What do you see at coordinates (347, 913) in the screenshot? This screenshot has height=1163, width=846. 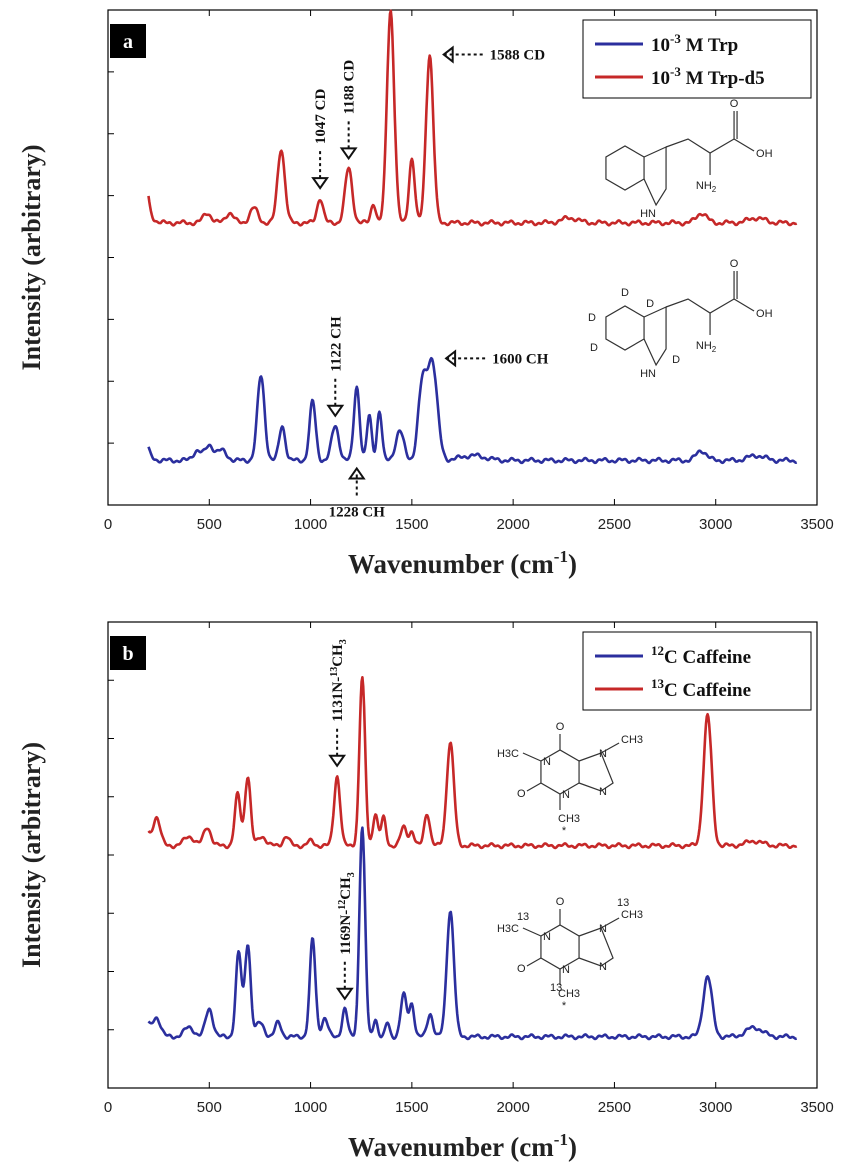 I see `annotation-label: 1169N-12CH3` at bounding box center [347, 913].